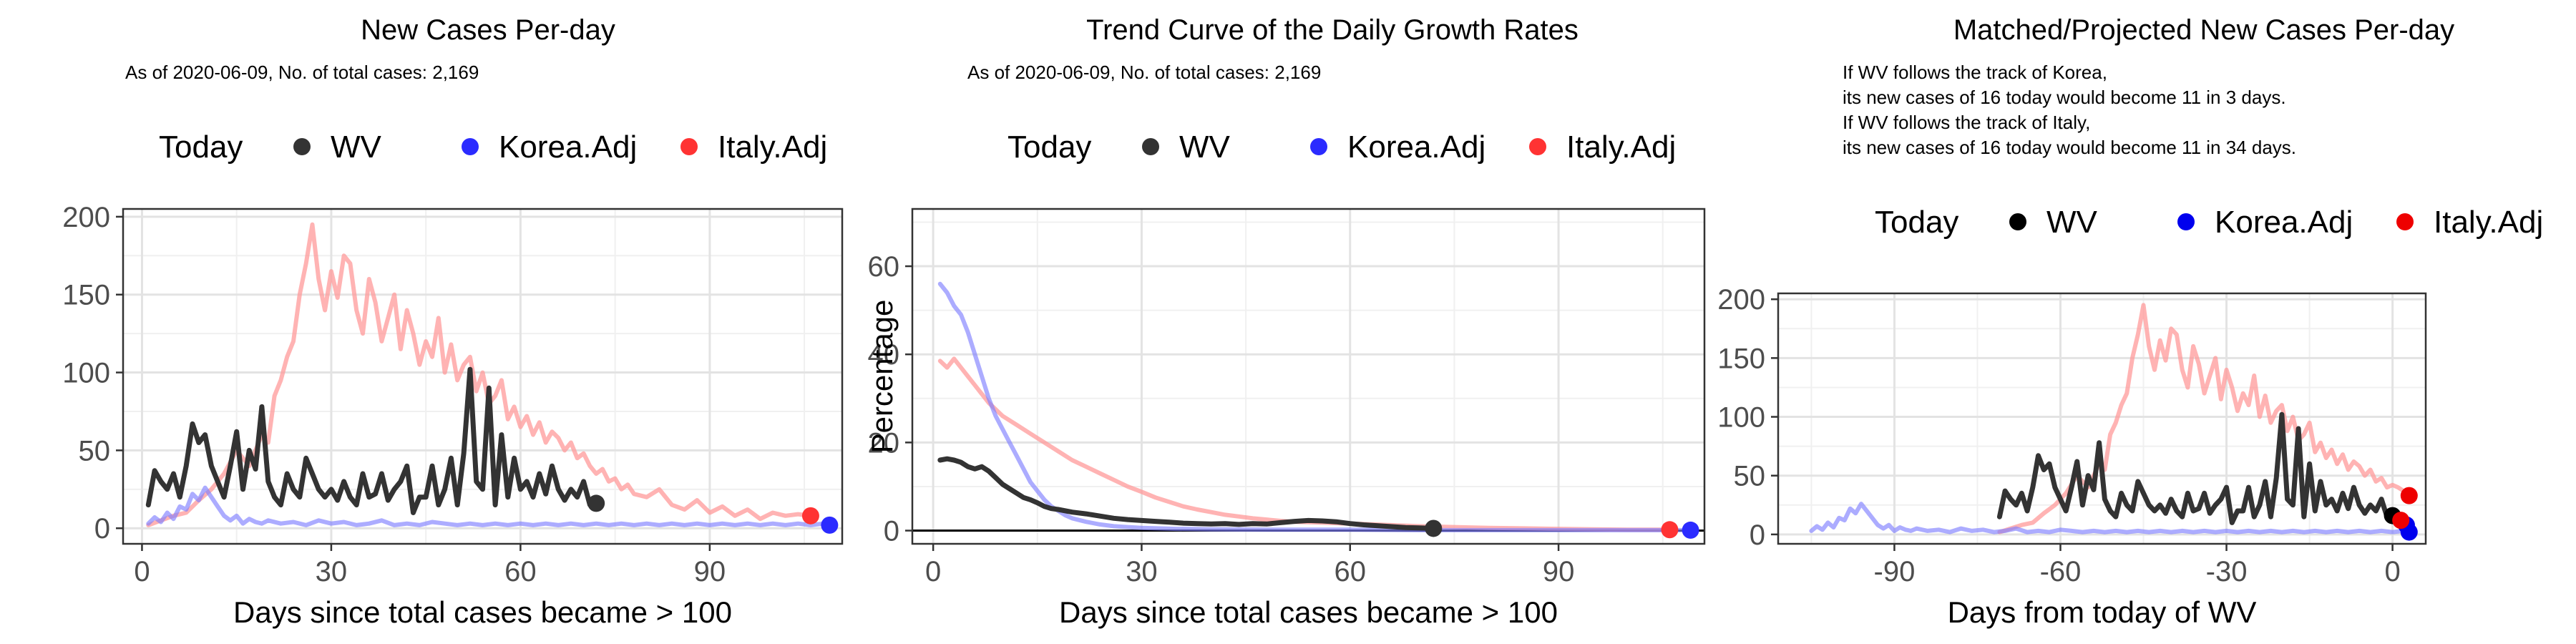 Image resolution: width=2576 pixels, height=644 pixels. Describe the element at coordinates (882, 377) in the screenshot. I see `y-axis-title: Percentage` at that location.